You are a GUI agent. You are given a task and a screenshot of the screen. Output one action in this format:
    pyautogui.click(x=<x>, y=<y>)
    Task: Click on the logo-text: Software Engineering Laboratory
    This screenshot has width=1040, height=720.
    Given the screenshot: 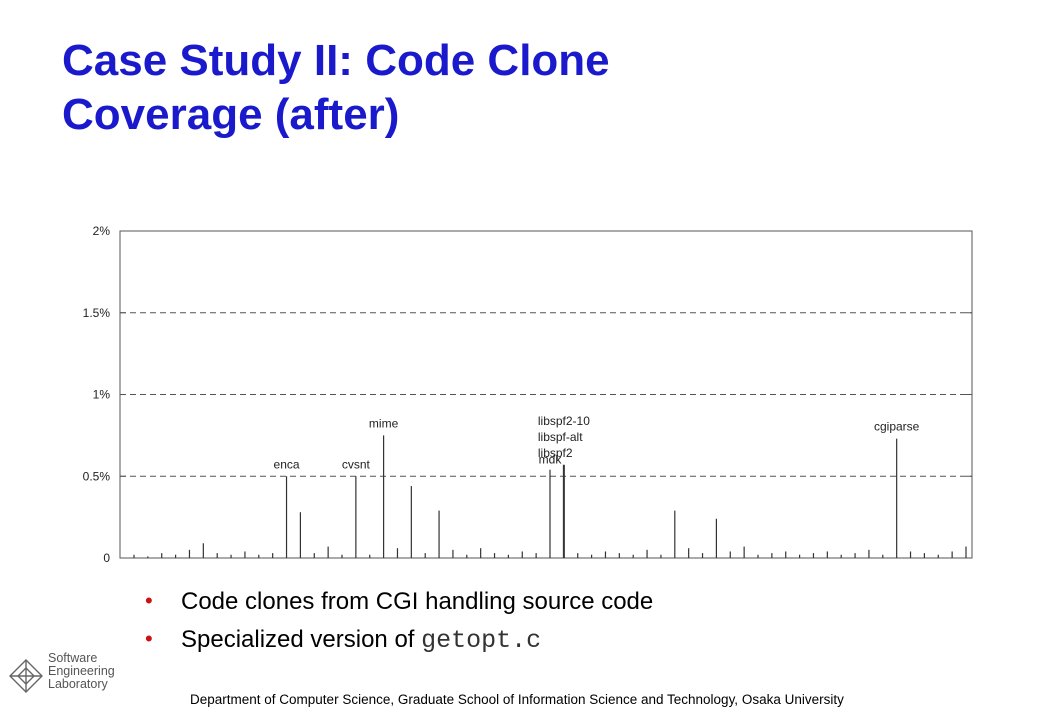 What is the action you would take?
    pyautogui.click(x=81, y=671)
    